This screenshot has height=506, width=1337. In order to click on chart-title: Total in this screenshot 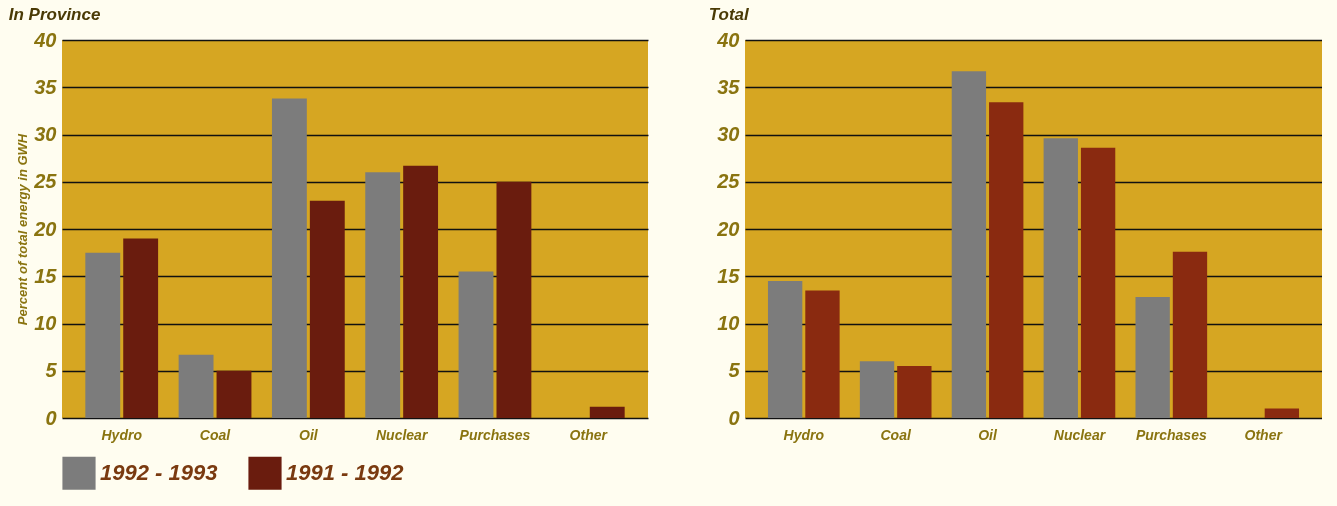, I will do `click(729, 14)`.